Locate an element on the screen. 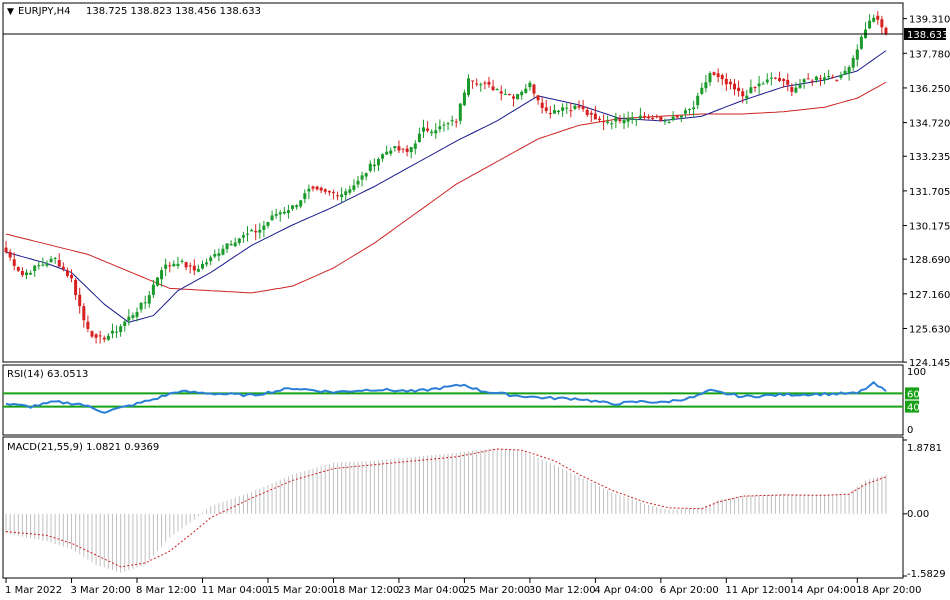 This screenshot has width=950, height=600. rsi-line is located at coordinates (446, 397).